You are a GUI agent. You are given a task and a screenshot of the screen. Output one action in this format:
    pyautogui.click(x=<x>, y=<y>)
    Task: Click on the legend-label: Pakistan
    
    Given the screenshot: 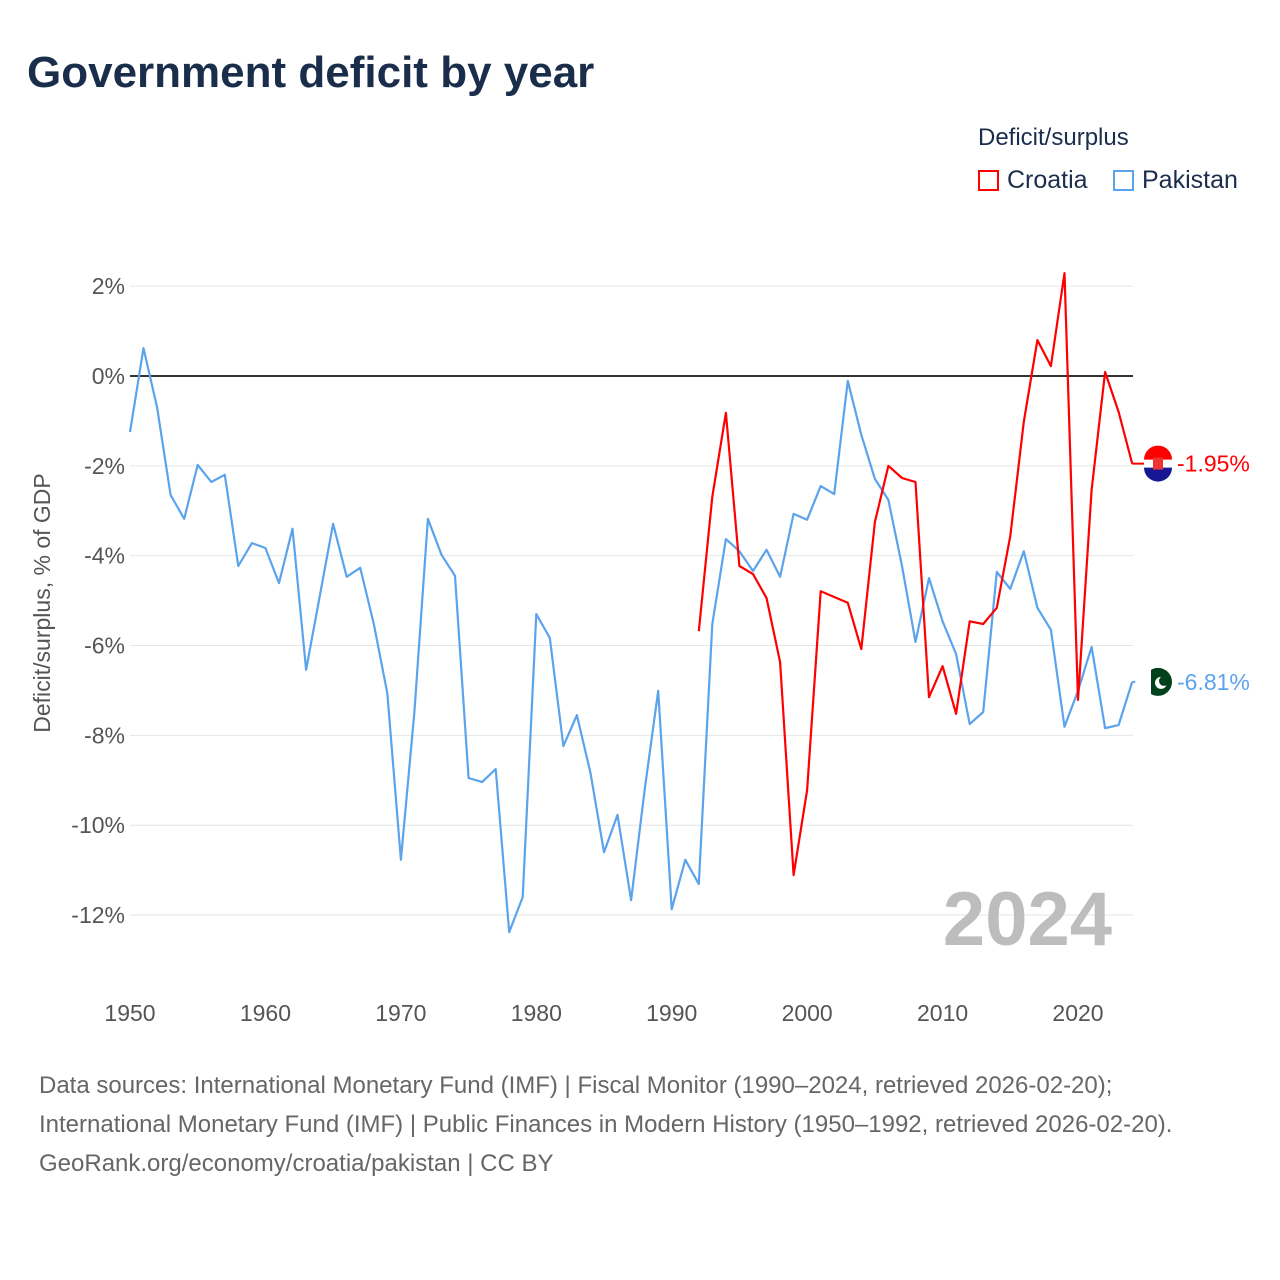 What is the action you would take?
    pyautogui.click(x=1190, y=180)
    